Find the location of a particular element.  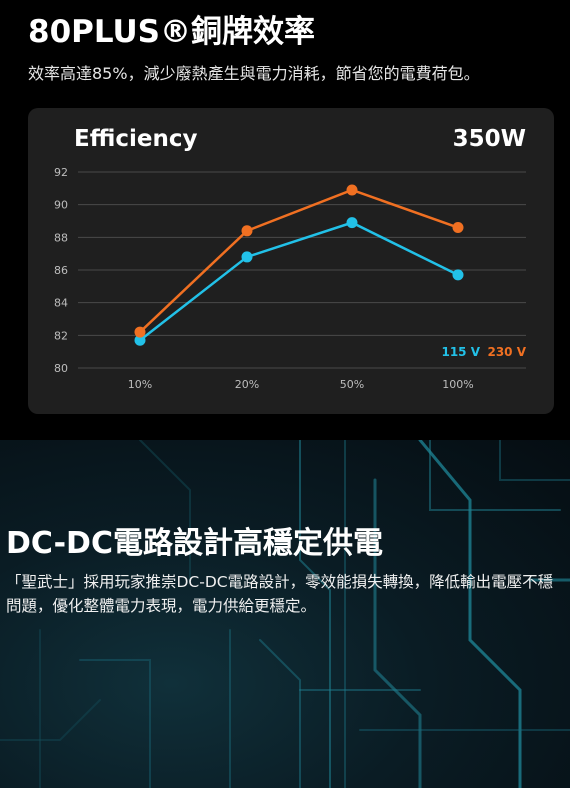

y-tick-label: 90 is located at coordinates (61, 205).